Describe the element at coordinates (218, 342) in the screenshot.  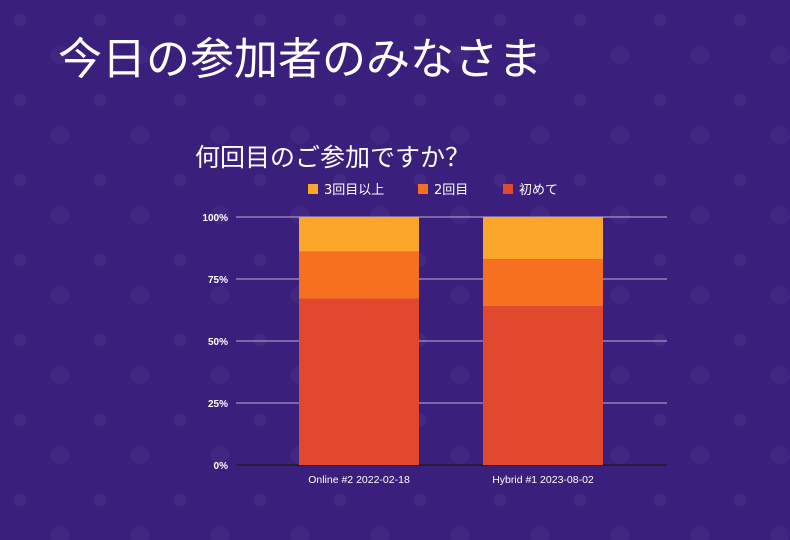
I see `y-tick-label: 50%` at that location.